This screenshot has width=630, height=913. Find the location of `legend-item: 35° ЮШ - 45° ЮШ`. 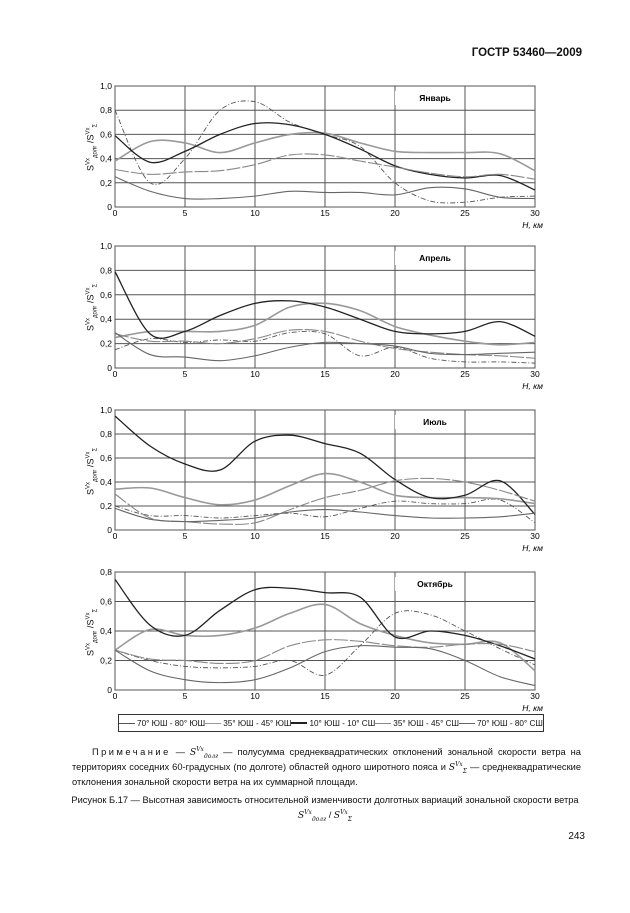

legend-item: 35° ЮШ - 45° ЮШ is located at coordinates (248, 723).